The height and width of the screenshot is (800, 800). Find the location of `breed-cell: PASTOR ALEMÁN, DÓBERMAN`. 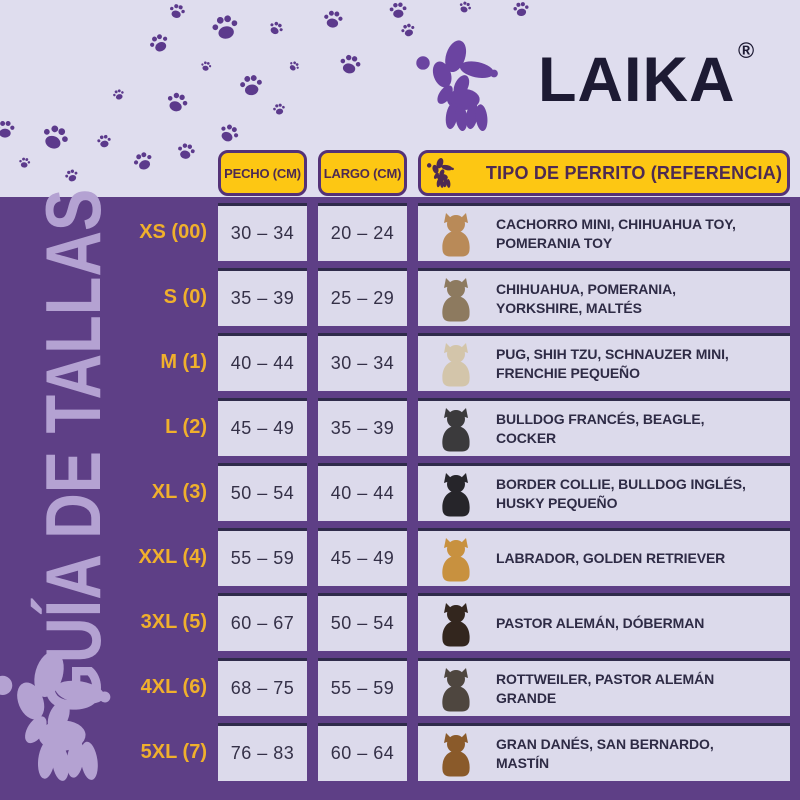

breed-cell: PASTOR ALEMÁN, DÓBERMAN is located at coordinates (604, 622).